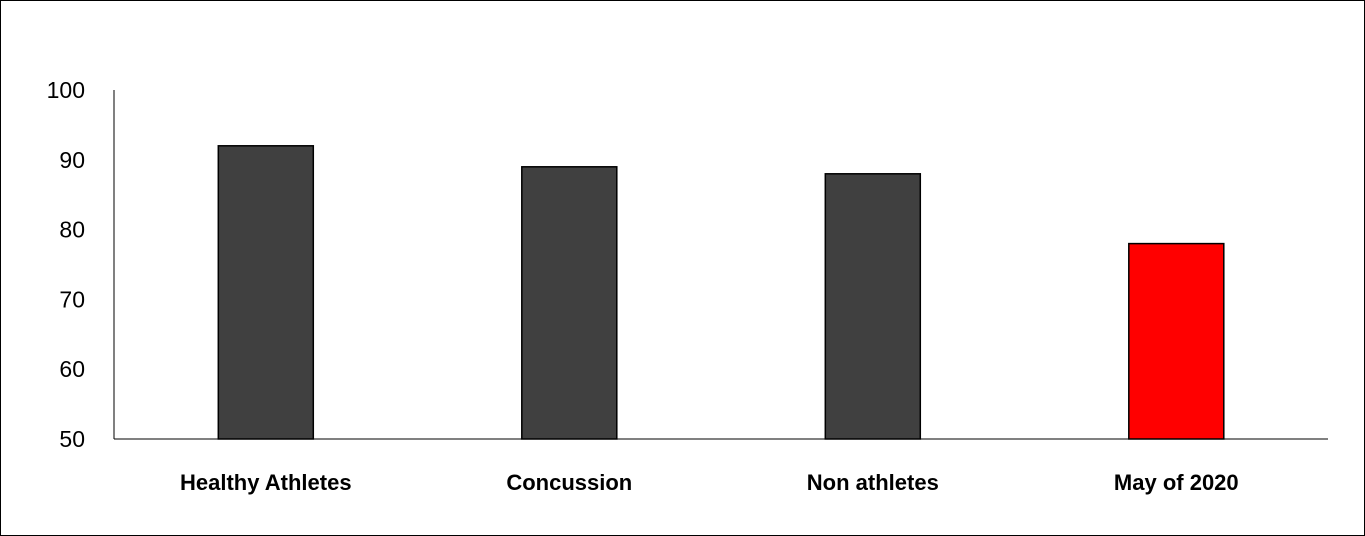 The image size is (1365, 536). I want to click on x-category-label: Concussion, so click(569, 482).